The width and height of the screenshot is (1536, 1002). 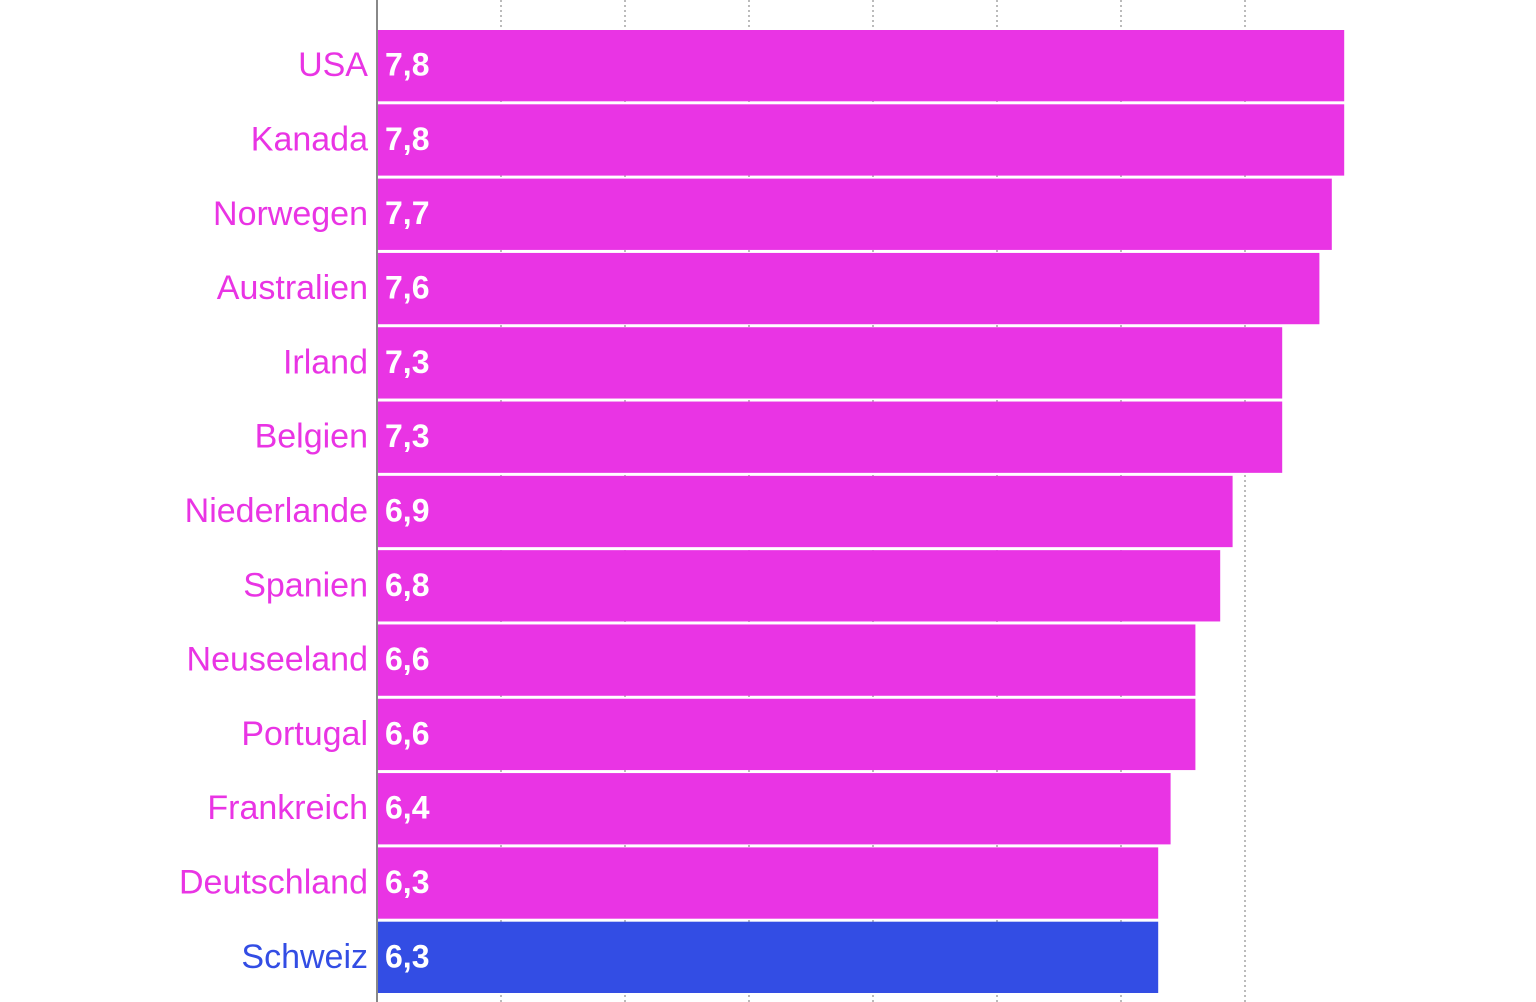 I want to click on y-tick-label: Kanada, so click(x=309, y=139).